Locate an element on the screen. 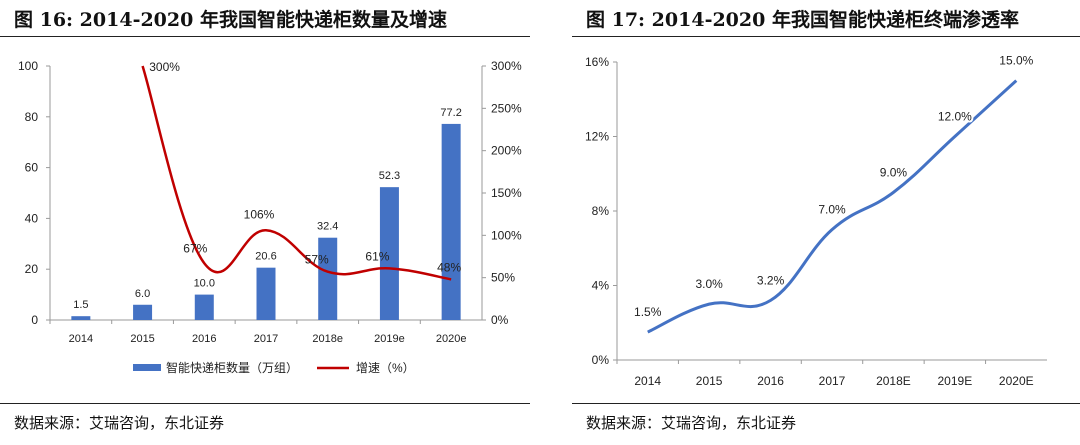  right-y-tick-label: 50% is located at coordinates (503, 278).